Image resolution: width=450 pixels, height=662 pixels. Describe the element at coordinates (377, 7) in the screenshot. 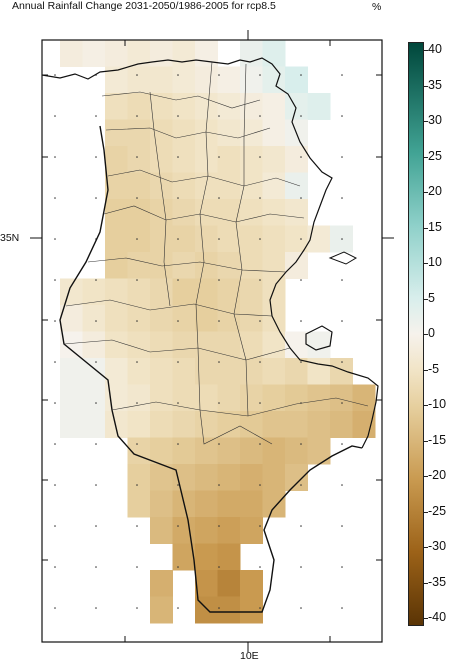

I see `unit-label: %` at that location.